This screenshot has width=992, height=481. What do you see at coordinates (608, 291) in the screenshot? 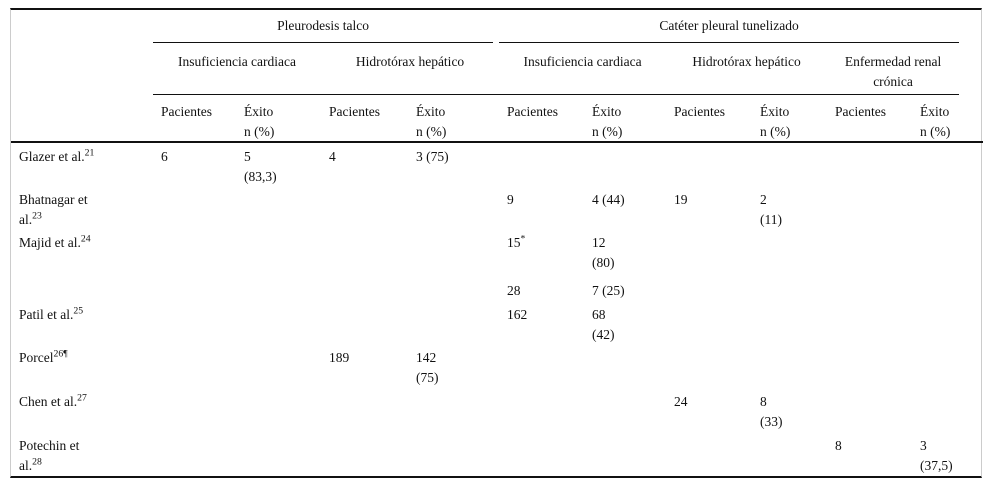
I see `data-cell: 7 (25)` at bounding box center [608, 291].